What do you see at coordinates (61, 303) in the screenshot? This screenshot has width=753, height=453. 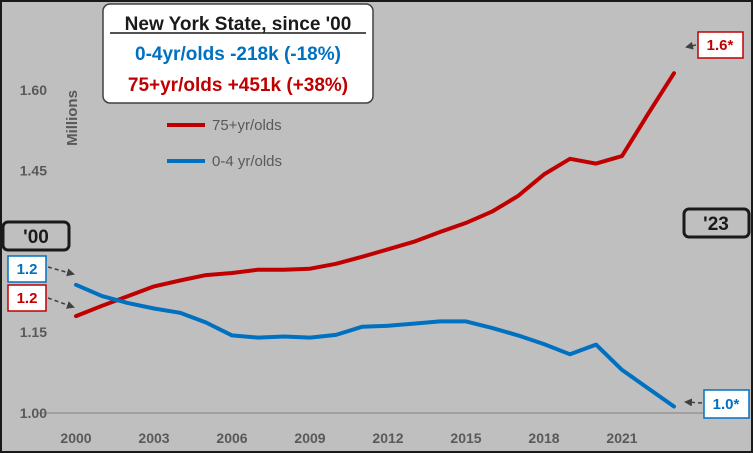 I see `callout-red-start-arrow` at bounding box center [61, 303].